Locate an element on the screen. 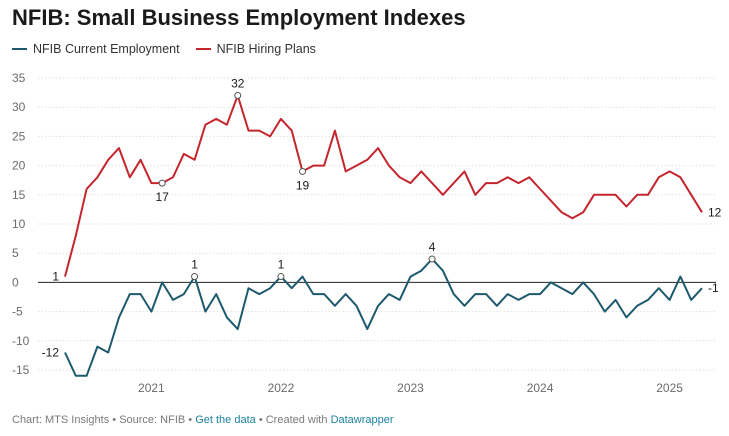 Image resolution: width=729 pixels, height=436 pixels. data-label: 4 is located at coordinates (432, 247).